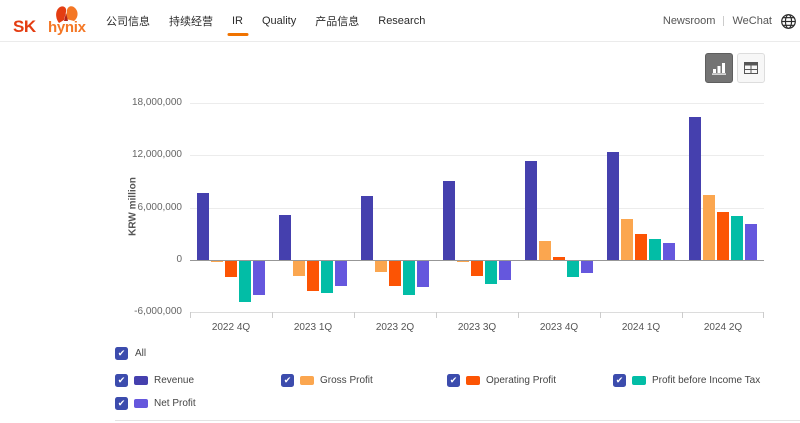  Describe the element at coordinates (737, 238) in the screenshot. I see `bar-profit-before-income-tax-2024-2q` at that location.